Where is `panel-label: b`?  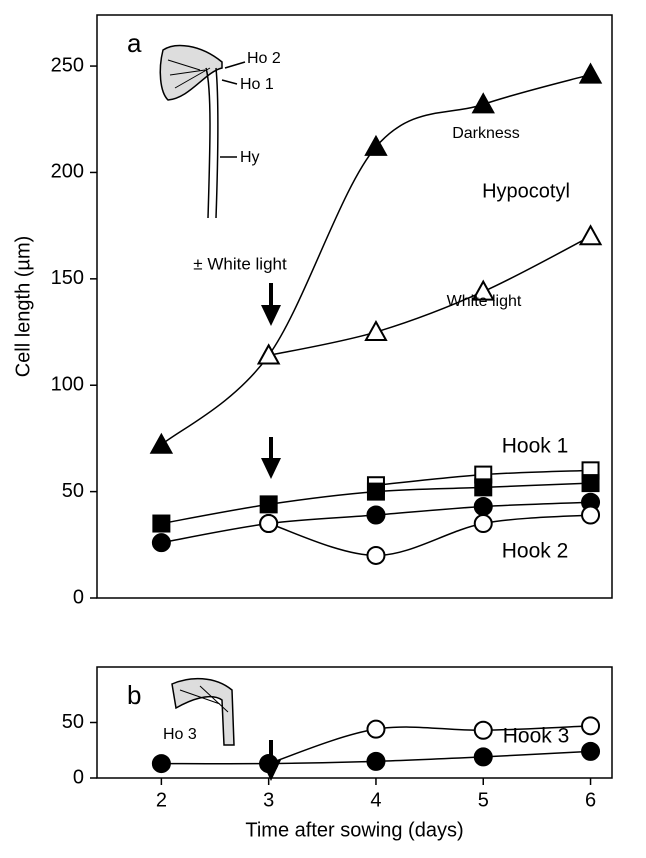 panel-label: b is located at coordinates (134, 695).